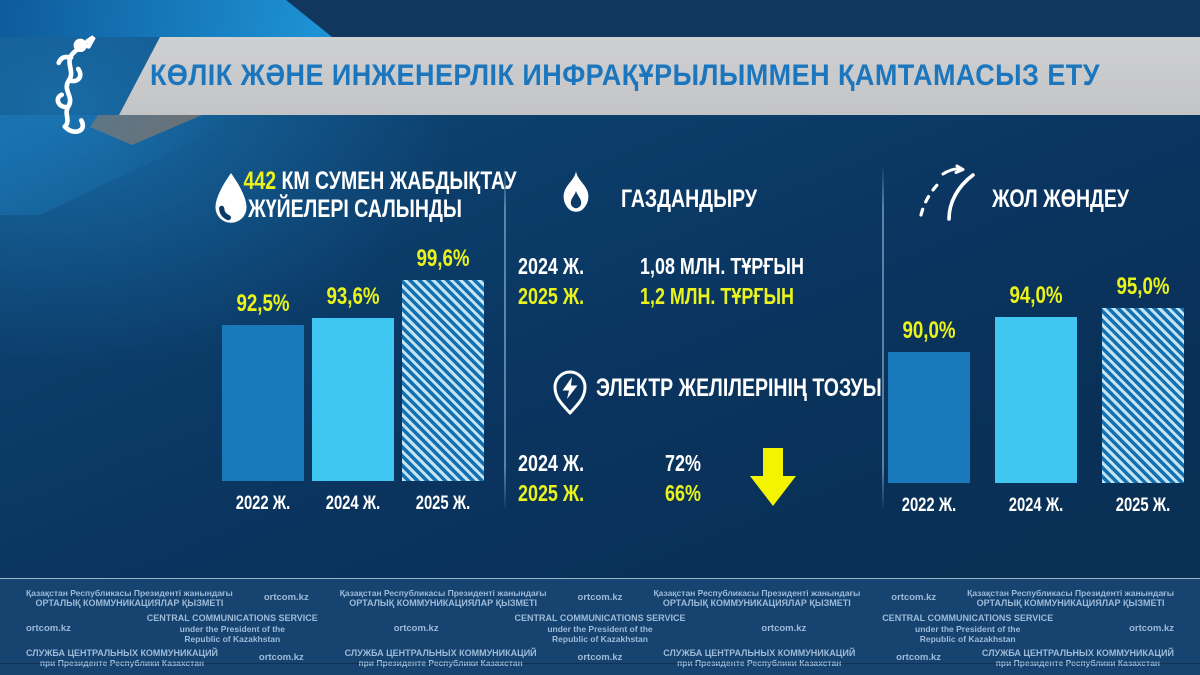  Describe the element at coordinates (683, 492) in the screenshot. I see `stat-value: 66%` at that location.